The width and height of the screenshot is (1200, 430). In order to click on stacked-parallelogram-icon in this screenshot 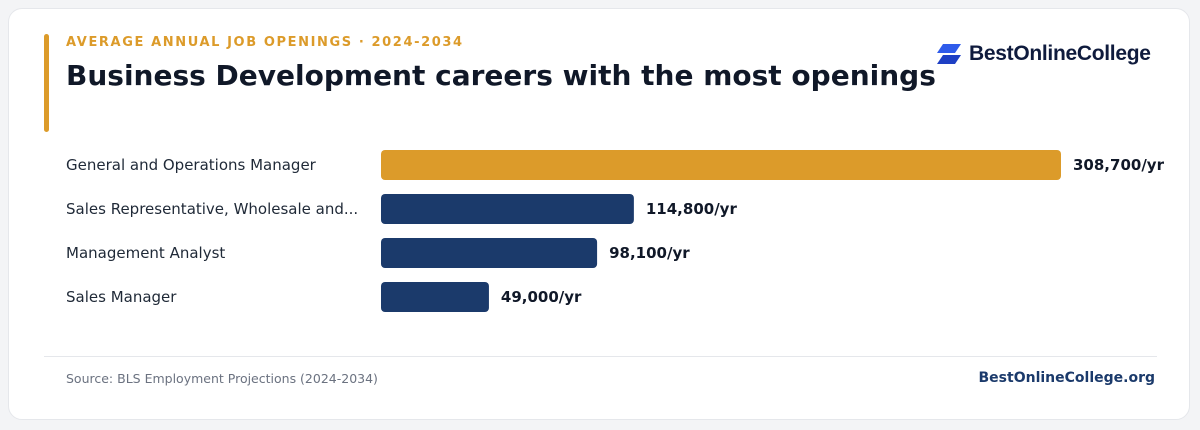, I will do `click(949, 54)`.